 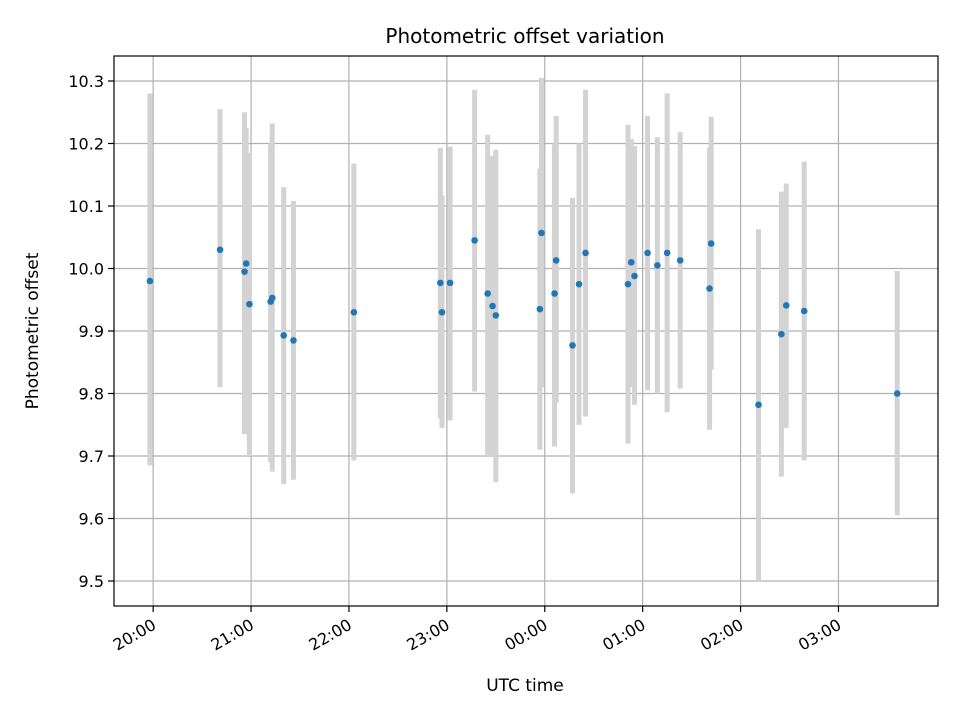 What do you see at coordinates (86, 81) in the screenshot?
I see `y-tick-label-8: 10.3` at bounding box center [86, 81].